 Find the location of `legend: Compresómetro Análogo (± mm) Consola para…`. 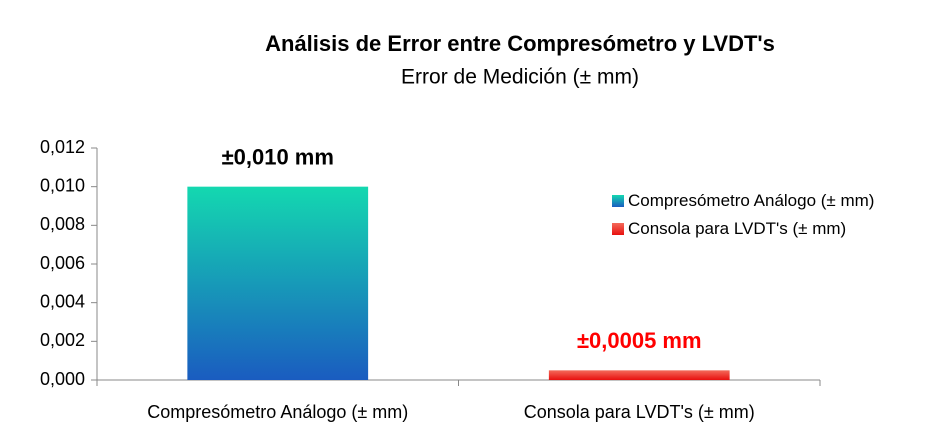

legend: Compresómetro Análogo (± mm) Consola para… is located at coordinates (777, 218).